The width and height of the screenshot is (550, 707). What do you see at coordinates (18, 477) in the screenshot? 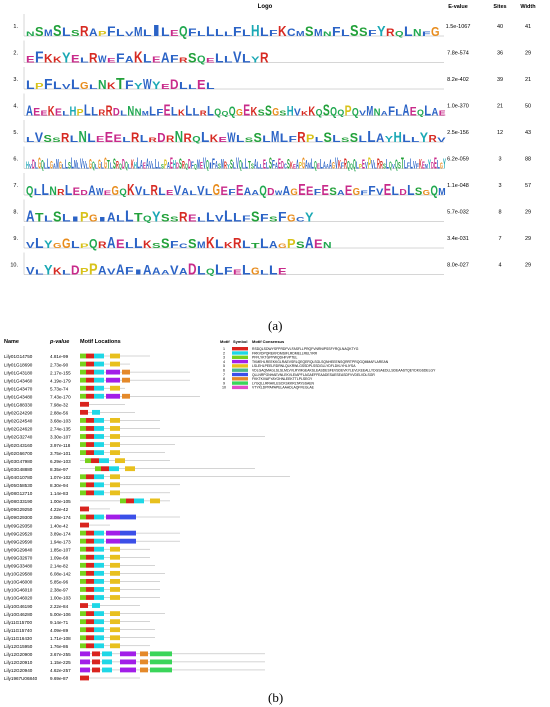
I see `gene-name: Lily04G10780` at bounding box center [18, 477].